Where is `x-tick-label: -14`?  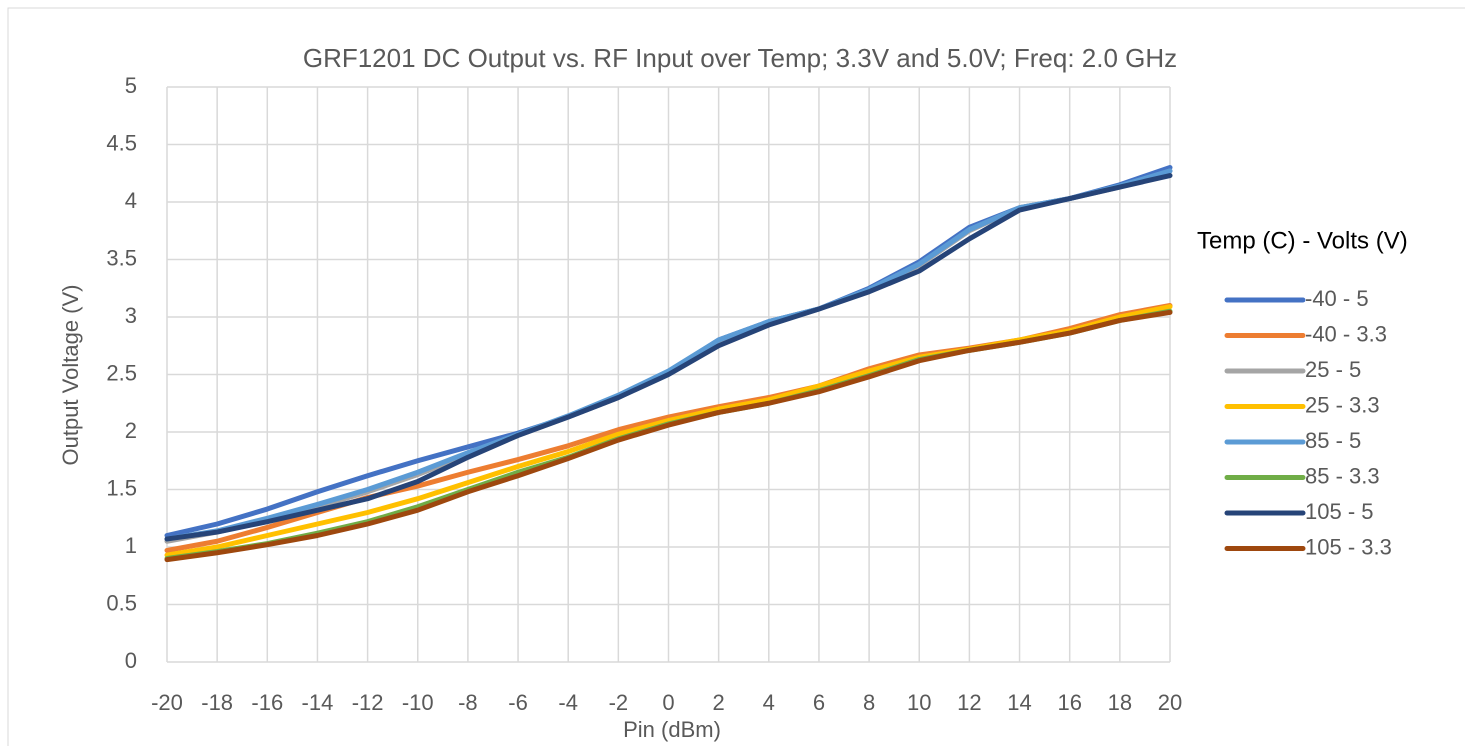 x-tick-label: -14 is located at coordinates (318, 702).